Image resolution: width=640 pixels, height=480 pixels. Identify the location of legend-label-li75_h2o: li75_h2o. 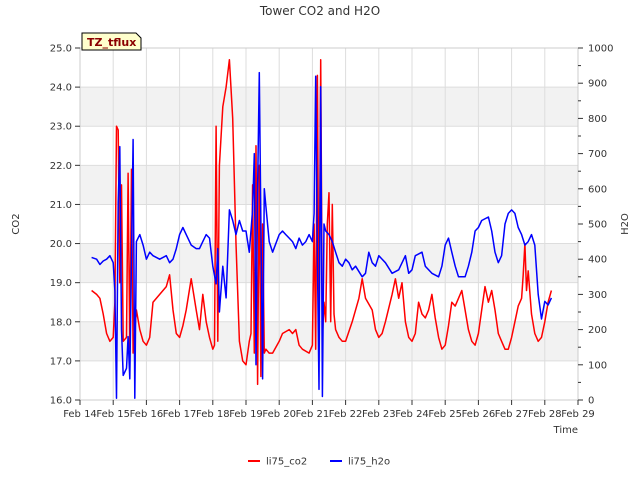
(369, 462).